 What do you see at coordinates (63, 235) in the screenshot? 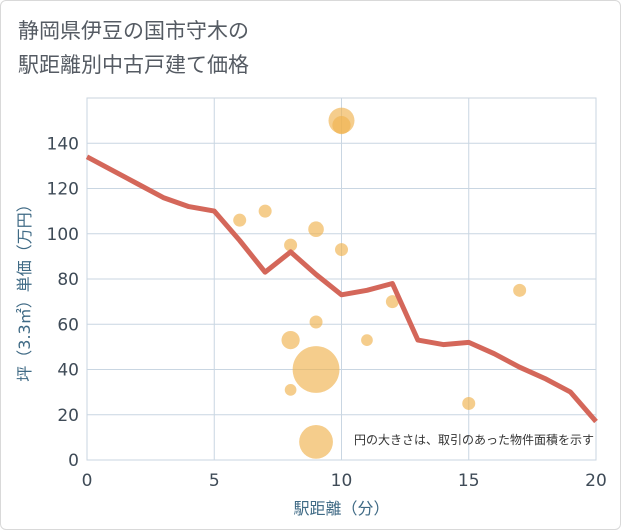
I see `y-tick-label: 100` at bounding box center [63, 235].